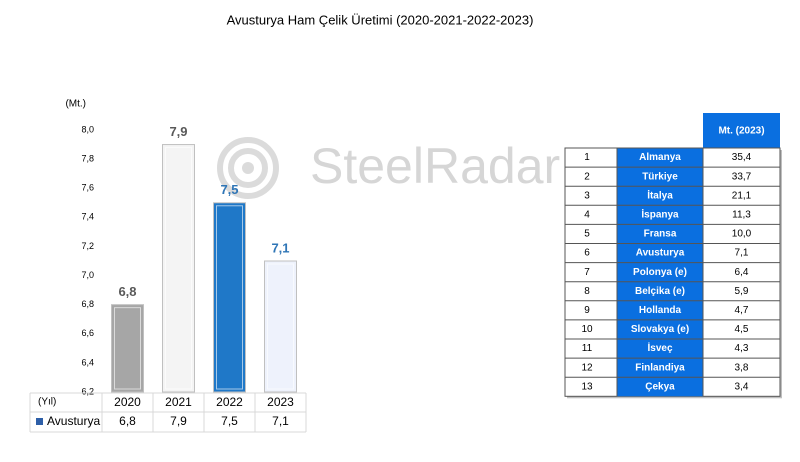 This screenshot has height=462, width=800. What do you see at coordinates (127, 402) in the screenshot?
I see `x-tick-label: 2020` at bounding box center [127, 402].